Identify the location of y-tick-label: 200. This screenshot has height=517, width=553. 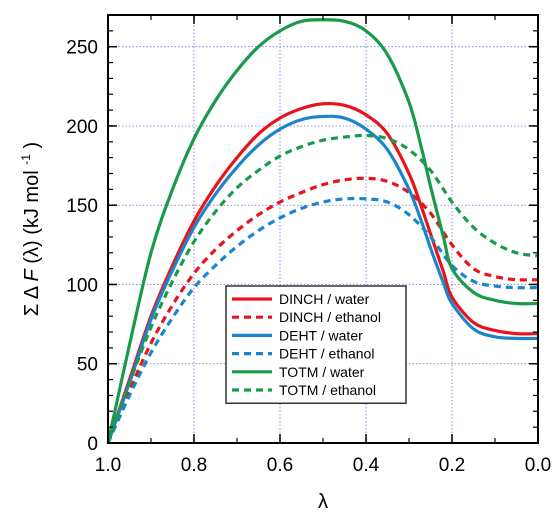
(82, 127).